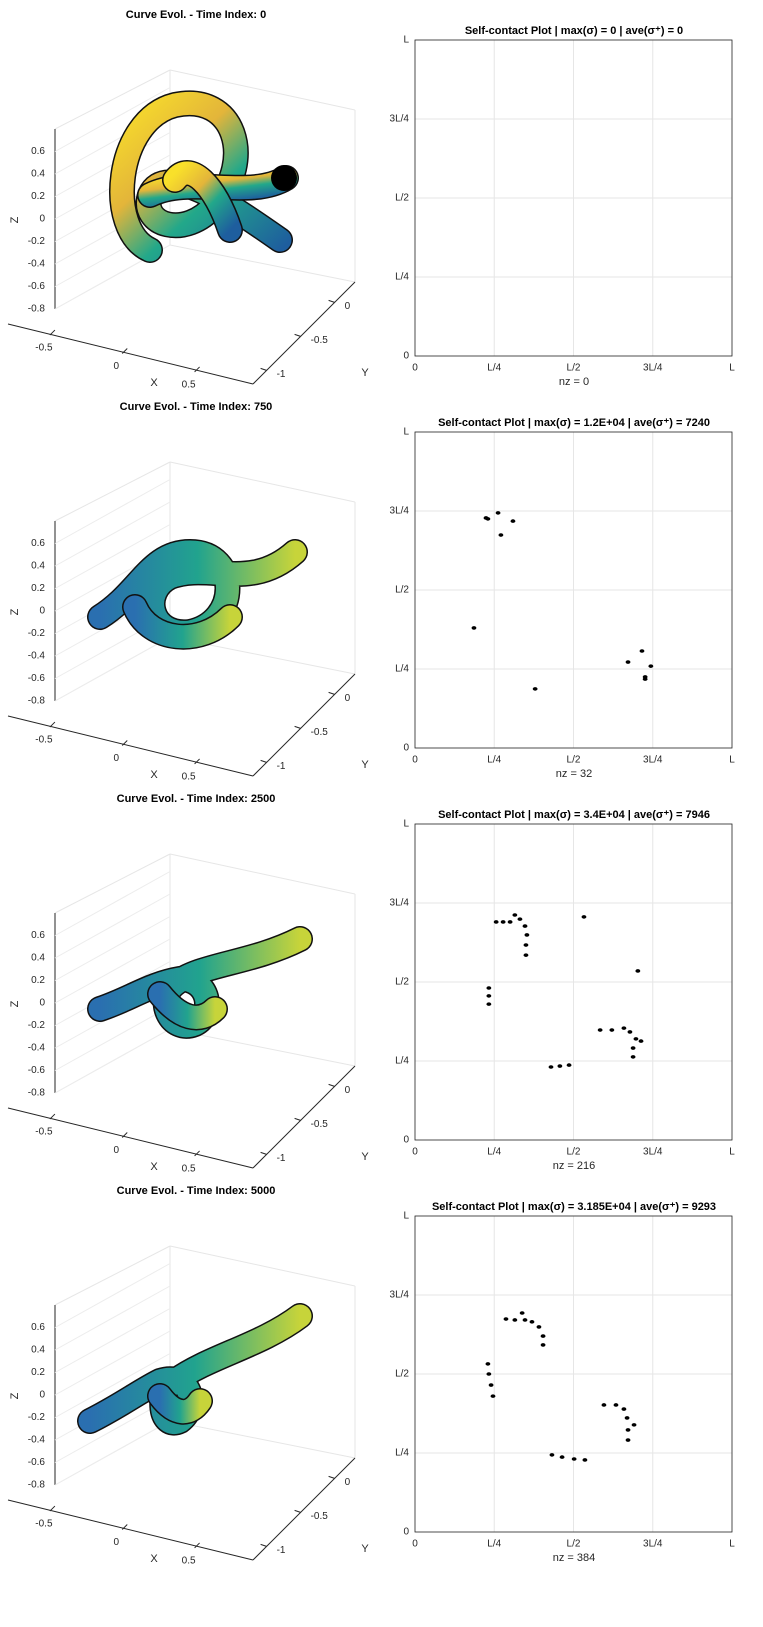  Describe the element at coordinates (38, 588) in the screenshot. I see `z-tick-label: 0.2` at that location.